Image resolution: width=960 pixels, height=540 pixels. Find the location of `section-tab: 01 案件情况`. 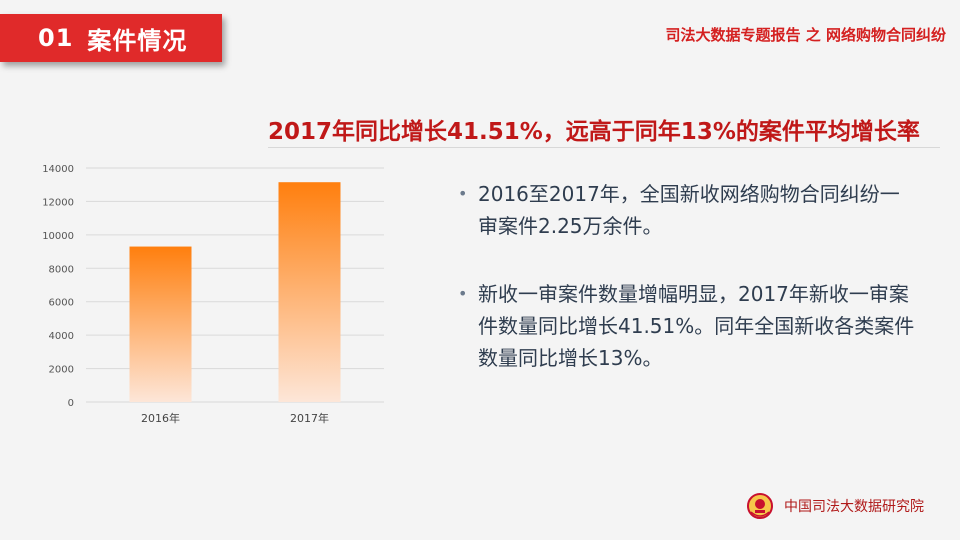

section-tab: 01 案件情况 is located at coordinates (111, 38).